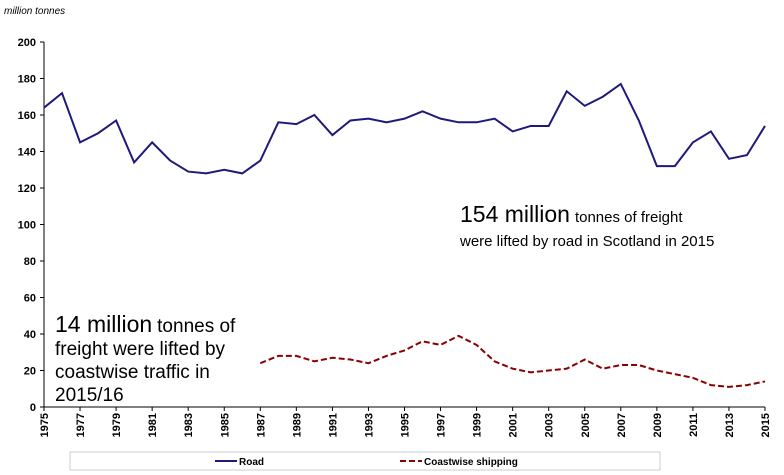  What do you see at coordinates (586, 425) in the screenshot?
I see `x-tick-label: 2005` at bounding box center [586, 425].